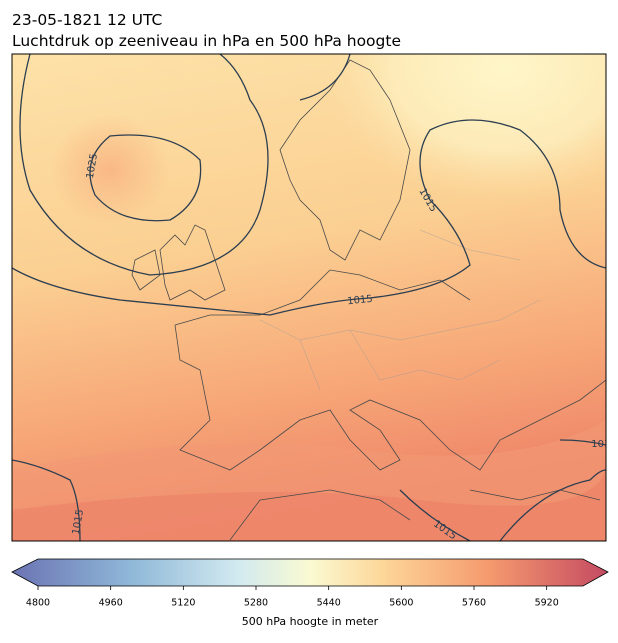 Image resolution: width=618 pixels, height=643 pixels. What do you see at coordinates (401, 603) in the screenshot?
I see `colorbar-tick-label: 5600` at bounding box center [401, 603].